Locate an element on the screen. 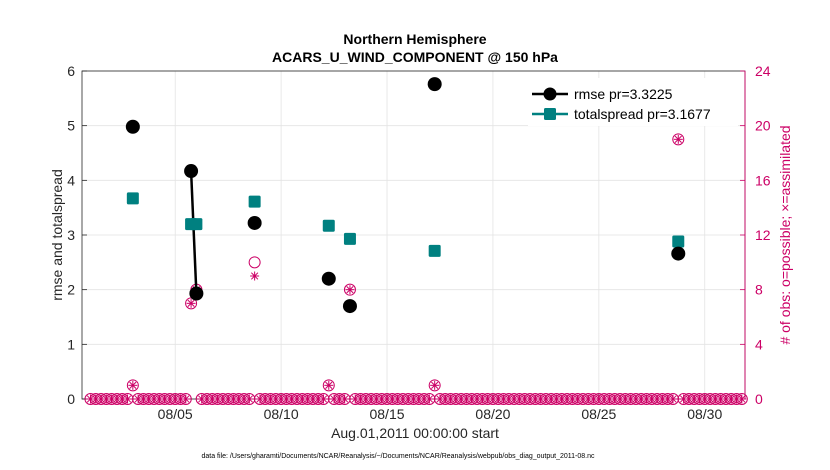 The image size is (830, 470). chart-title: Northern Hemisphere is located at coordinates (414, 39).